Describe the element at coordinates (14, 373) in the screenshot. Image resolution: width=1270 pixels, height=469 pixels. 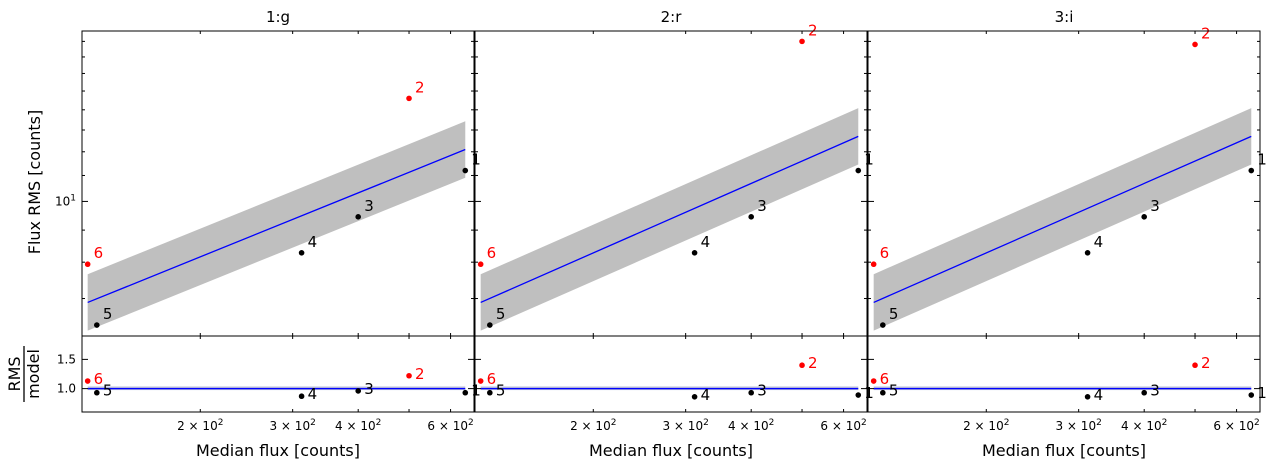
I see `ratio-label-numerator: RMS` at that location.